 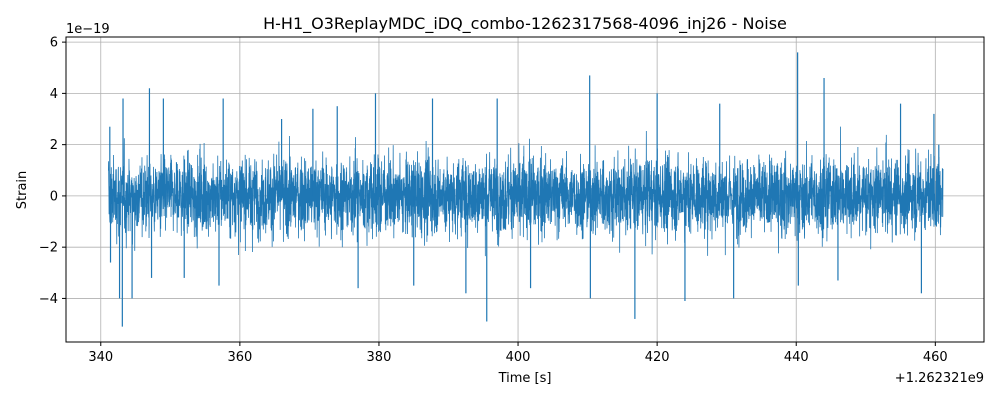 I want to click on y-axis-label: Strain, so click(x=22, y=190).